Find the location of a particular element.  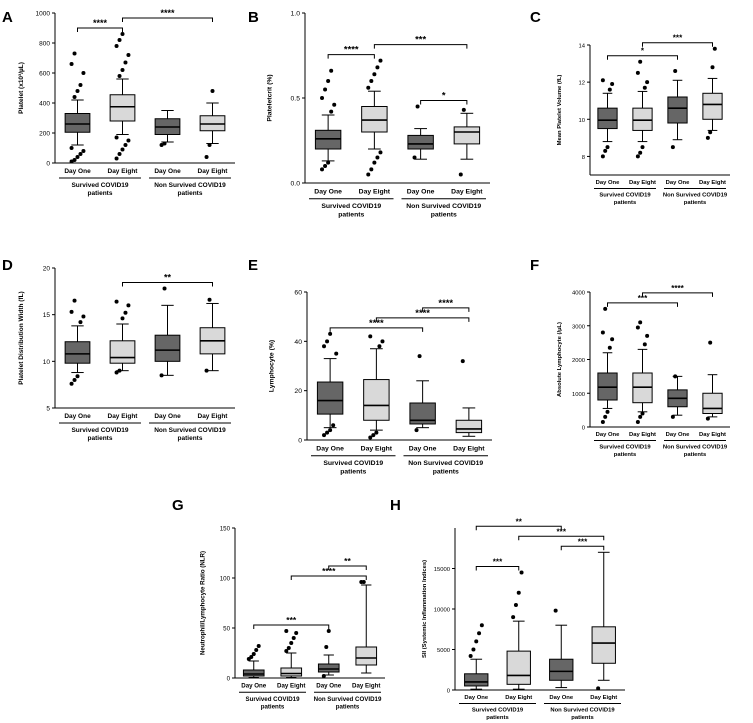

y-tick-label: 1.0 is located at coordinates (296, 14).